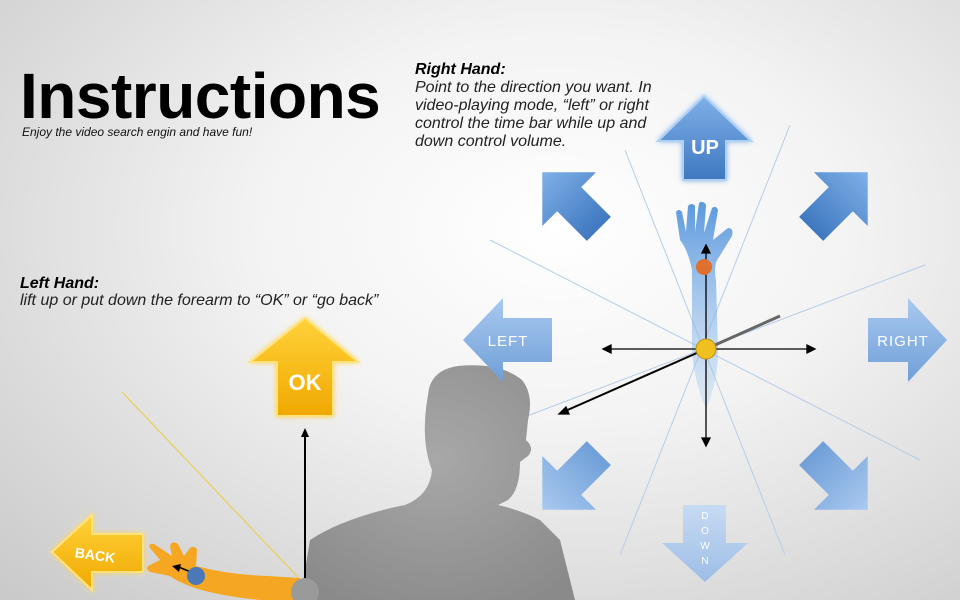  What do you see at coordinates (60, 283) in the screenshot?
I see `left-hand-heading: Left Hand:` at bounding box center [60, 283].